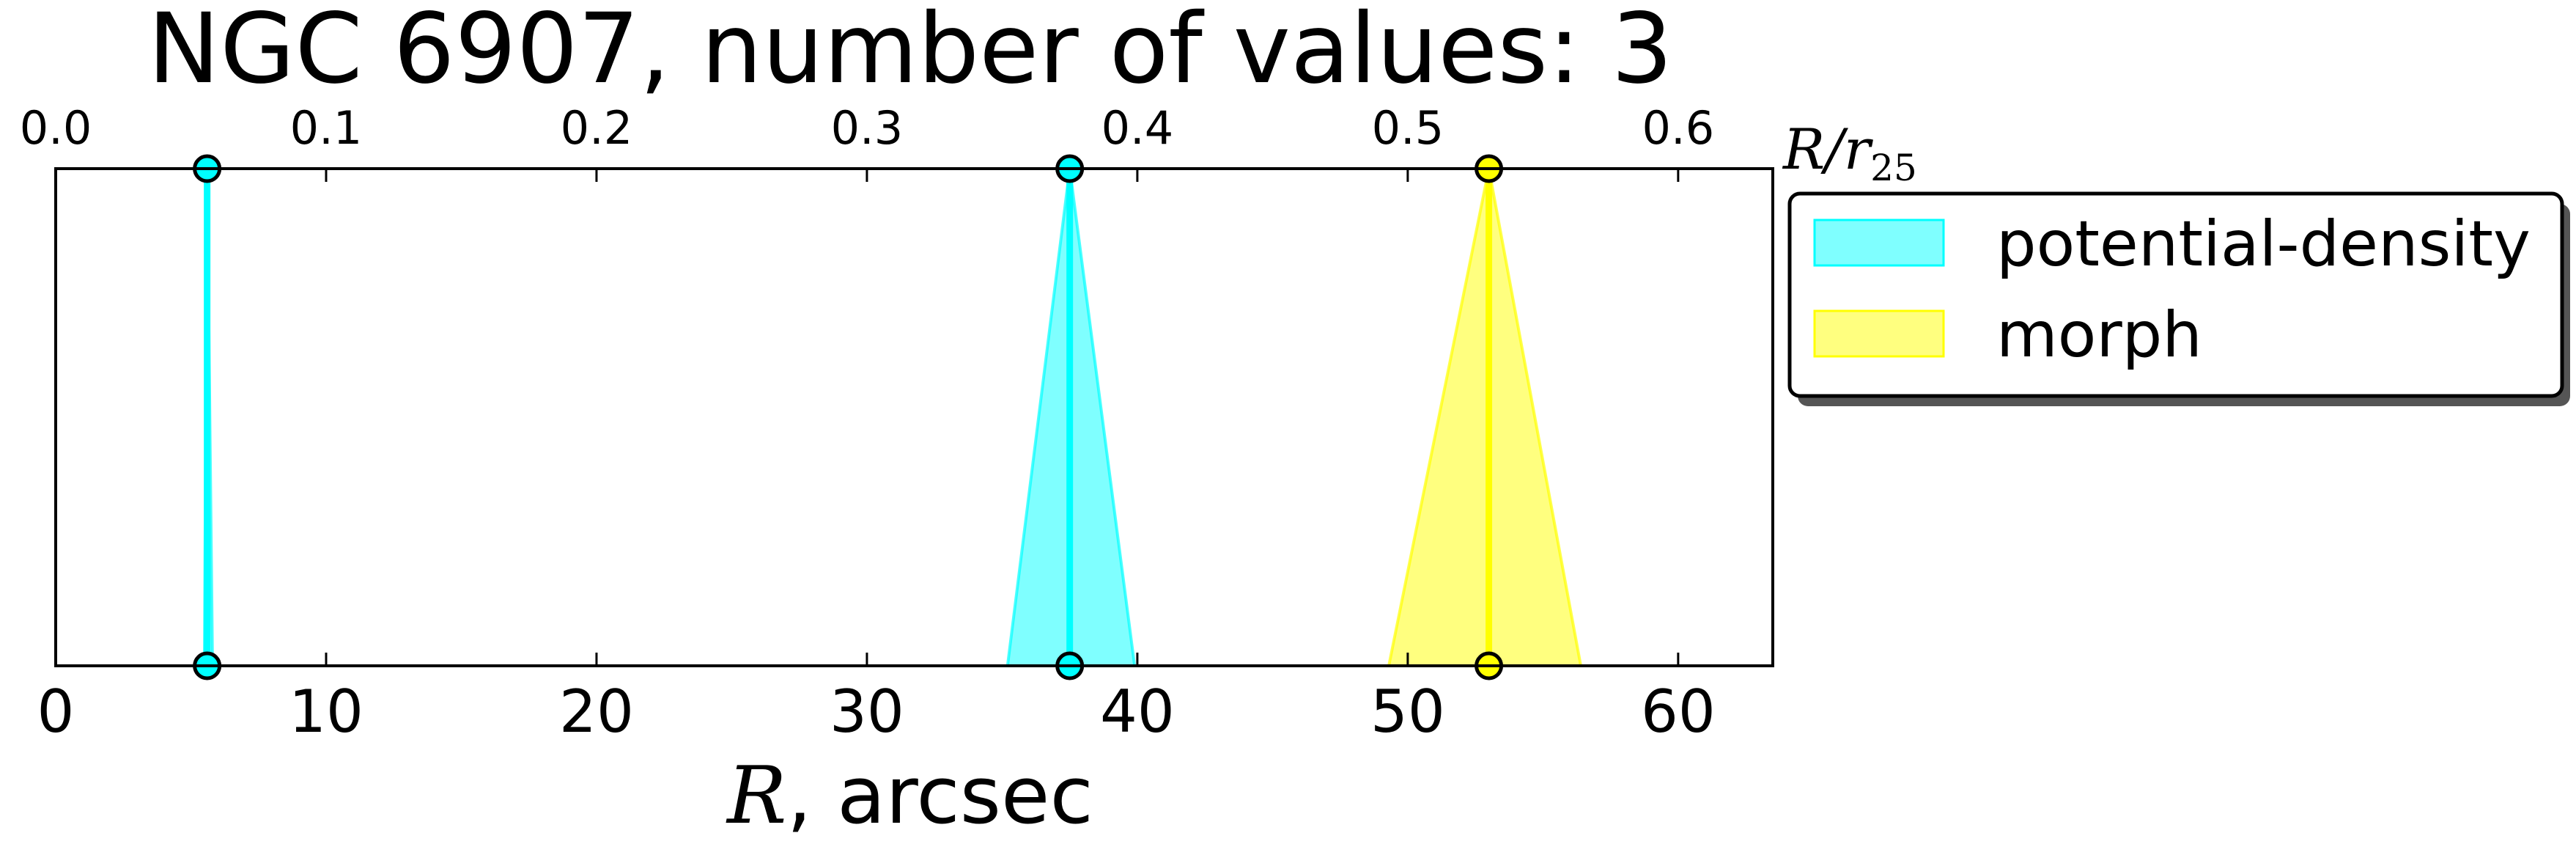 This screenshot has width=2576, height=855. Describe the element at coordinates (867, 128) in the screenshot. I see `top-tick-label-3: 0.3` at that location.